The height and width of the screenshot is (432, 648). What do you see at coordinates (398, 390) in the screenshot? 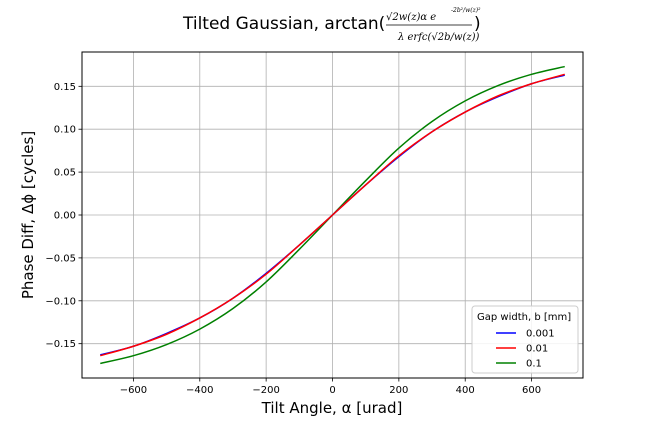
I see `x-tick-label: 200` at bounding box center [398, 390].